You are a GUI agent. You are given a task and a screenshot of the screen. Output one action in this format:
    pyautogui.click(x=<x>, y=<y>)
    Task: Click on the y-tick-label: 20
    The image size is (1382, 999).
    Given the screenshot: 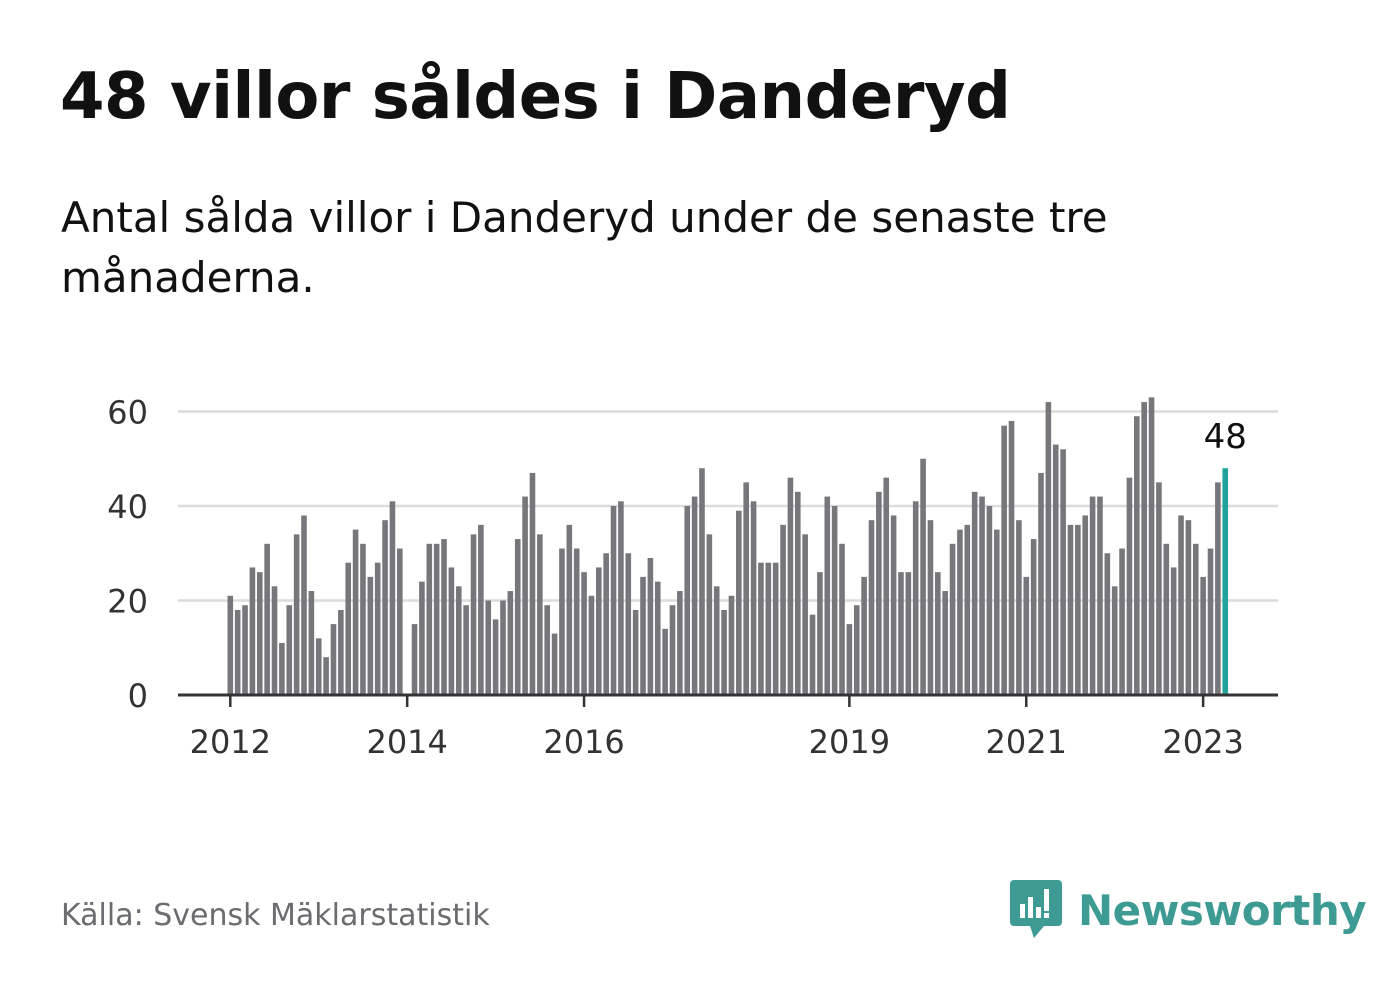 What is the action you would take?
    pyautogui.click(x=127, y=602)
    